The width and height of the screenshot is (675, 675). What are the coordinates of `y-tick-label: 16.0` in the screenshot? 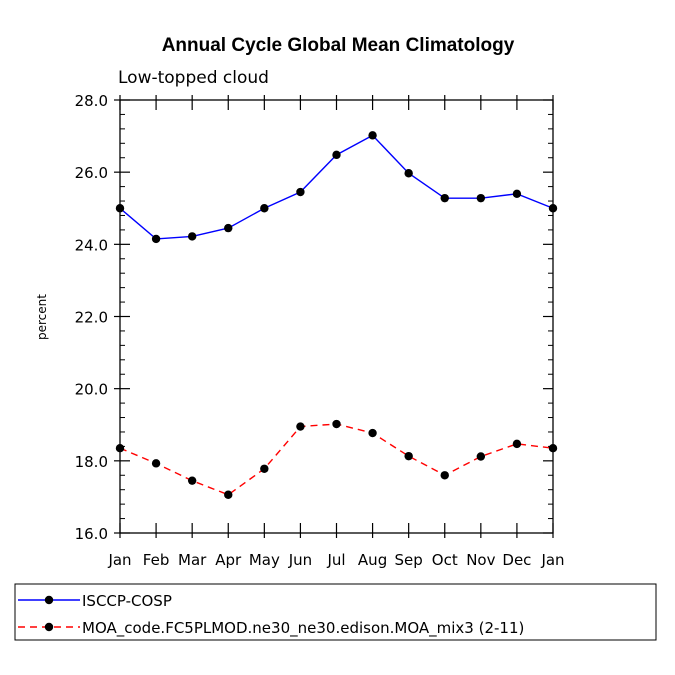 It's located at (91, 534).